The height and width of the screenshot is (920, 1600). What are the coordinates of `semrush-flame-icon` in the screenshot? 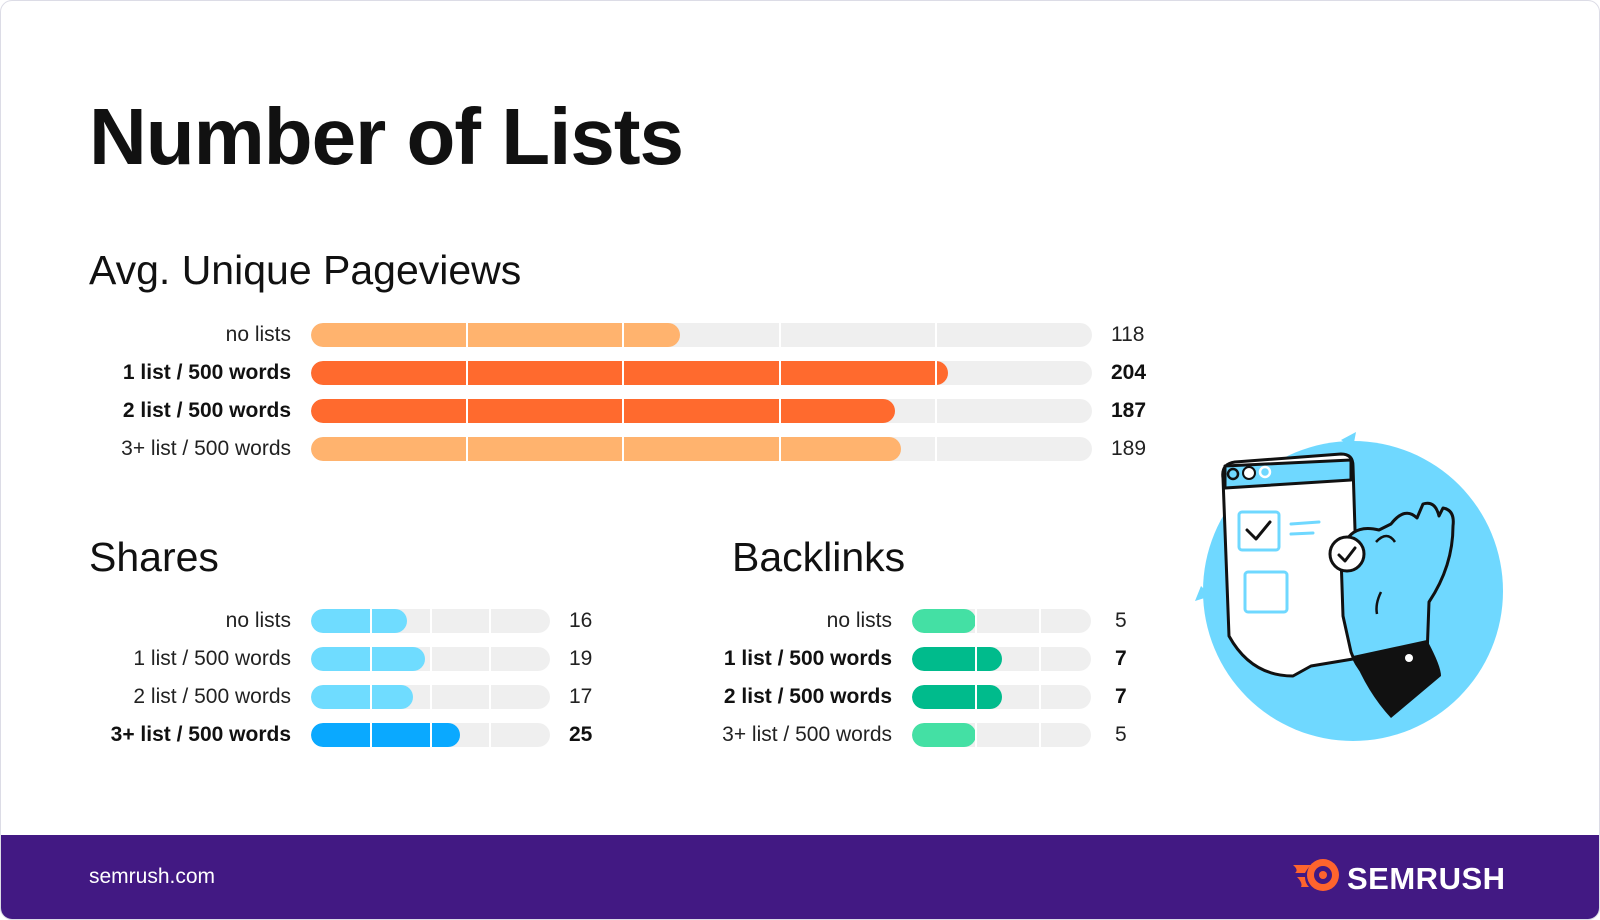 It's located at (1316, 875).